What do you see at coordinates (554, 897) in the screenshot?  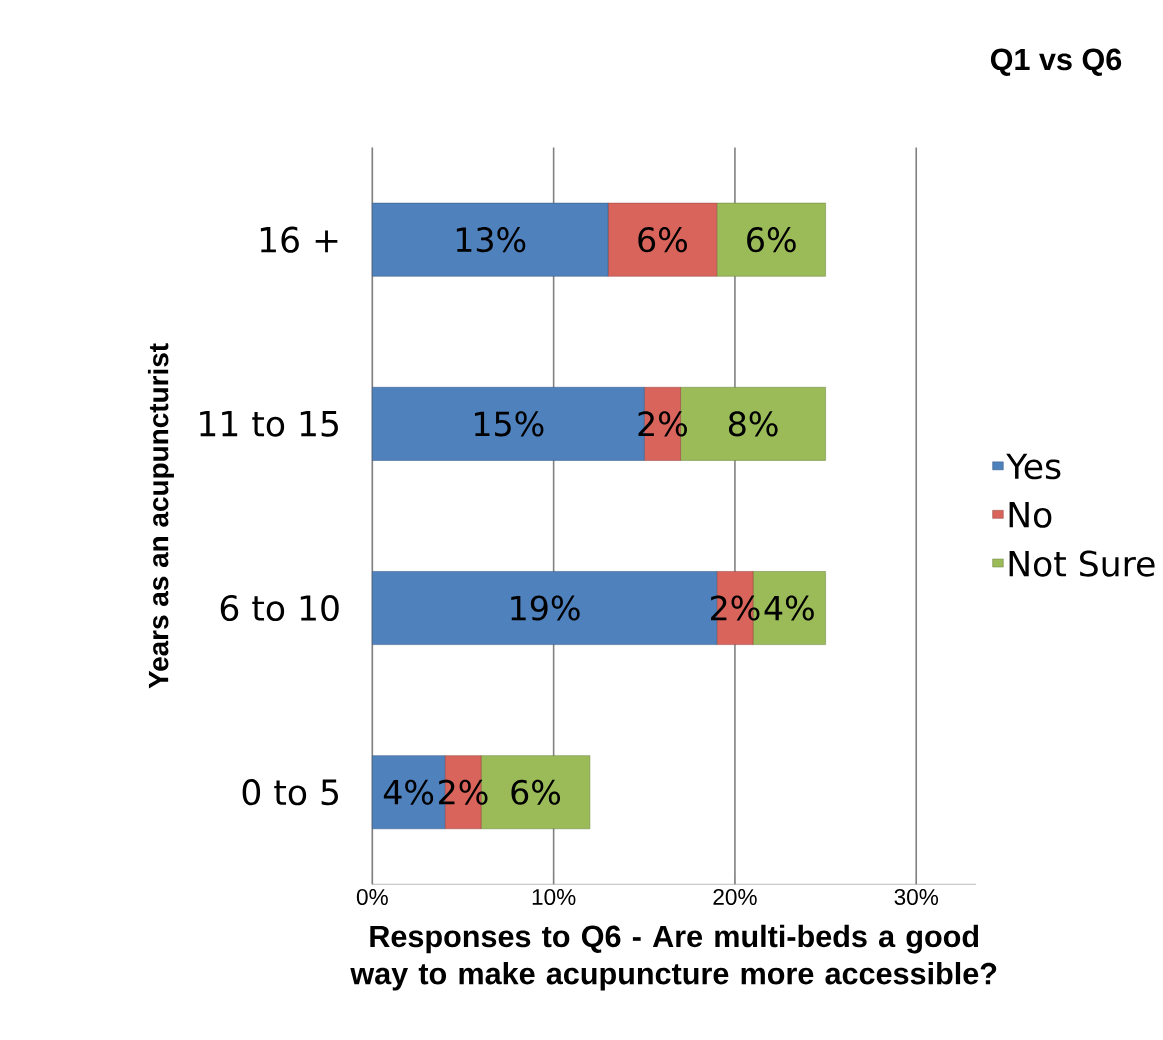 I see `x-tick-label: 10%` at bounding box center [554, 897].